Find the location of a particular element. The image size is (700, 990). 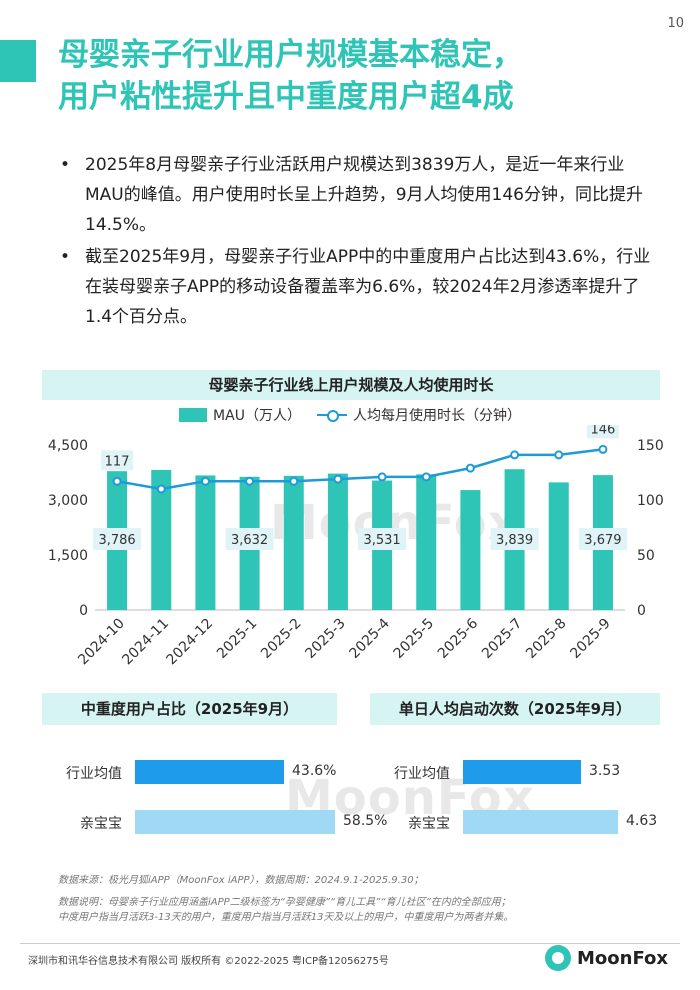

x-tick-label: 2025-5 is located at coordinates (414, 639).